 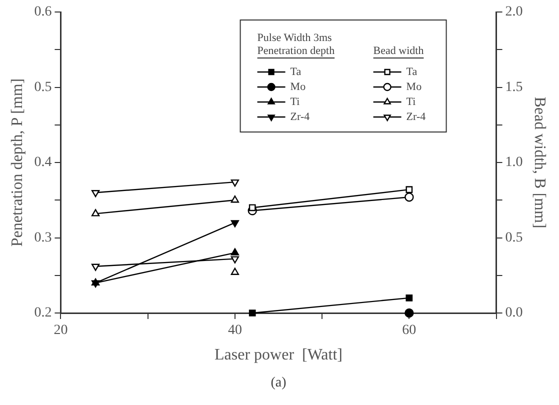 What do you see at coordinates (278, 355) in the screenshot?
I see `x-axis-title: Laser power [Watt]` at bounding box center [278, 355].